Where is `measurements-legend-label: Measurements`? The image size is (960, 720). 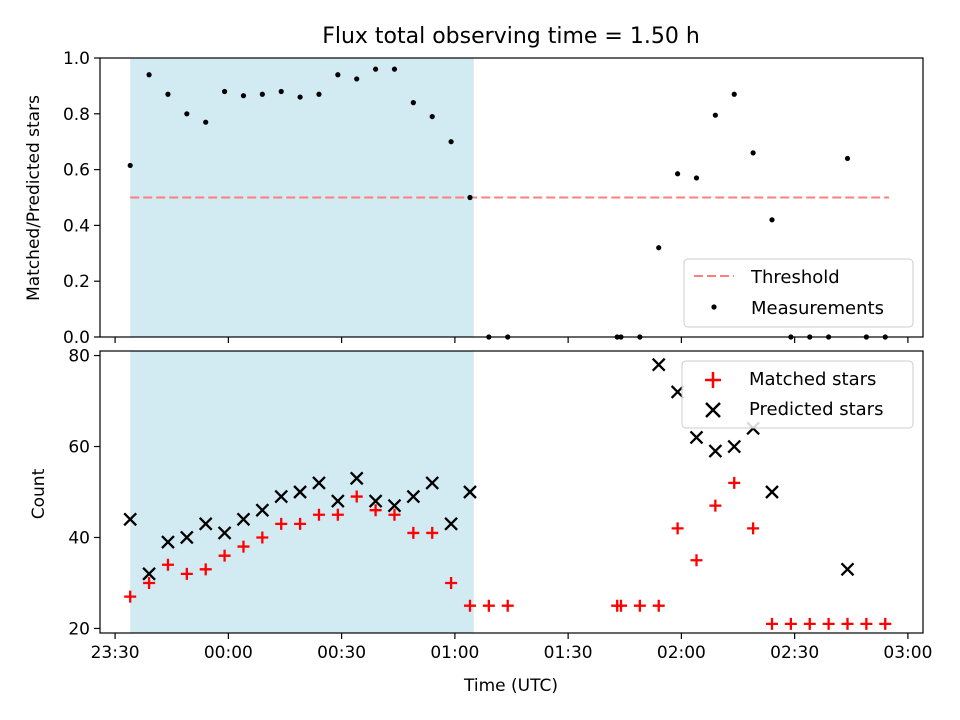 measurements-legend-label: Measurements is located at coordinates (817, 308).